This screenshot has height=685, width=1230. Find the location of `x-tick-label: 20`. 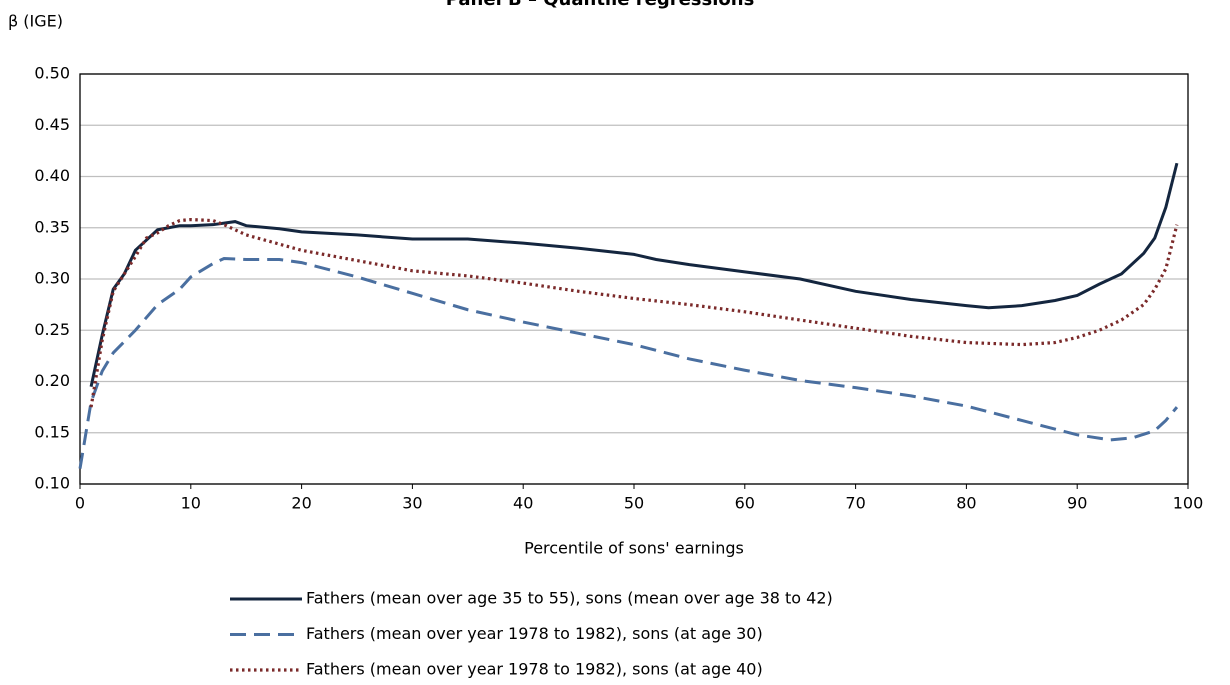

x-tick-label: 20 is located at coordinates (301, 503).